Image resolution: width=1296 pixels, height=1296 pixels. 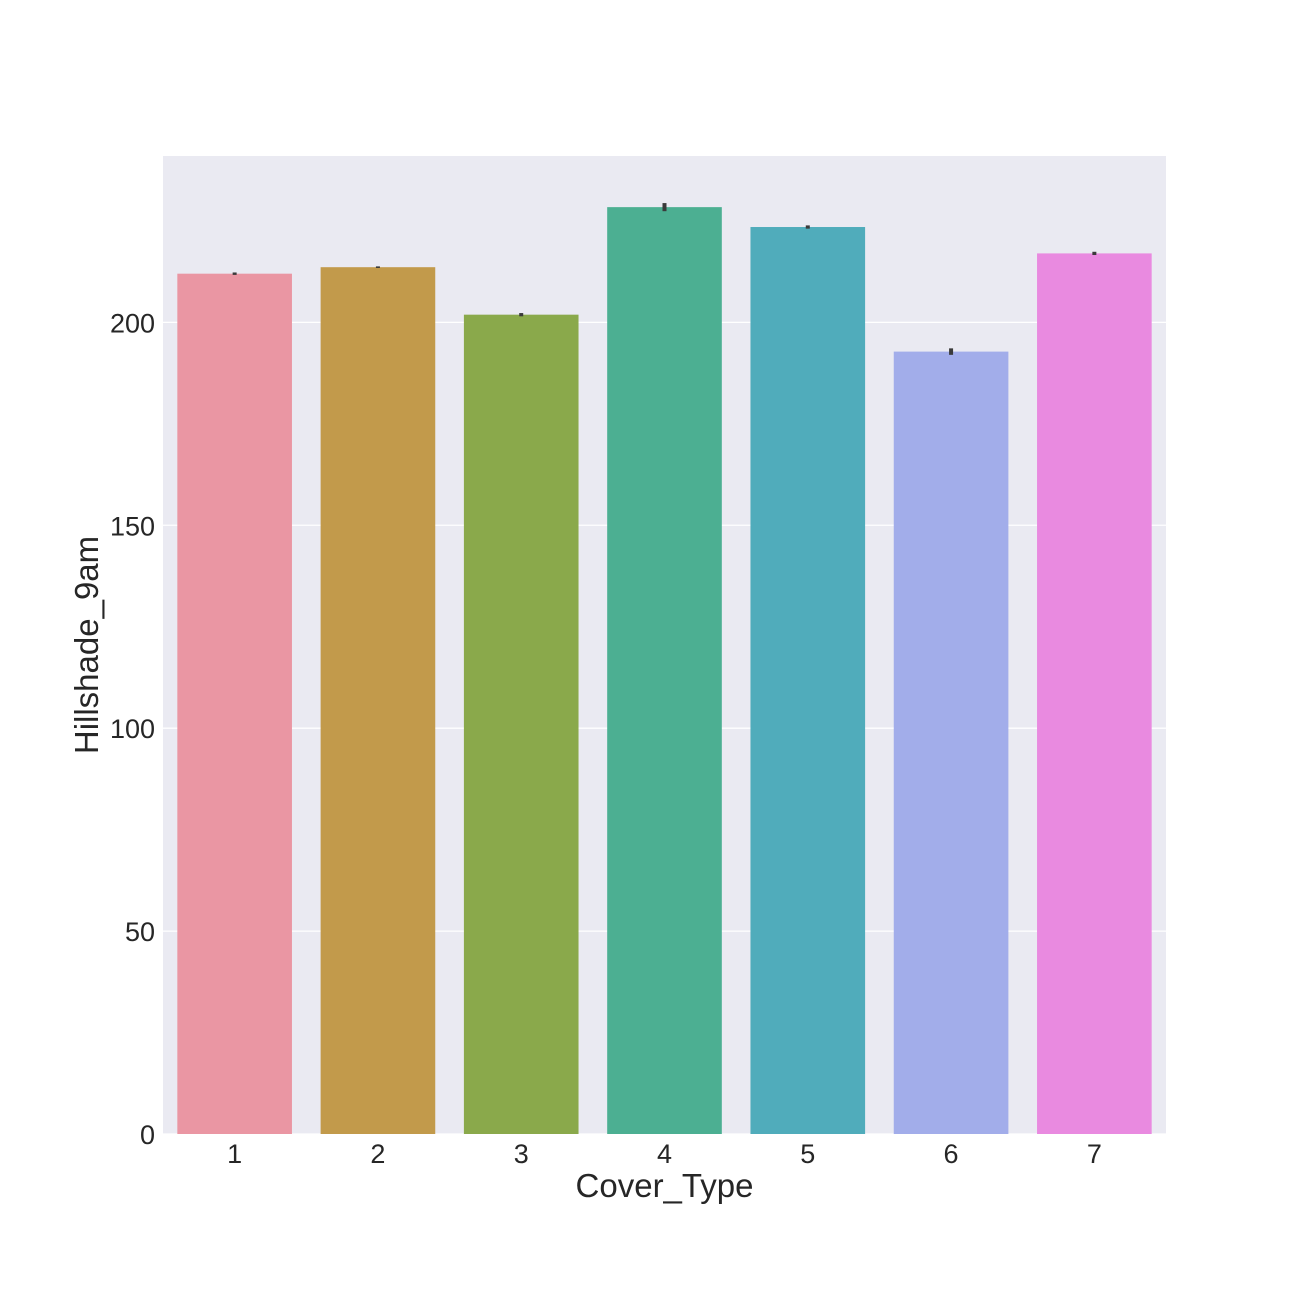 I want to click on y-tick-labels: 0 50 100 150 200, so click(x=132, y=729).